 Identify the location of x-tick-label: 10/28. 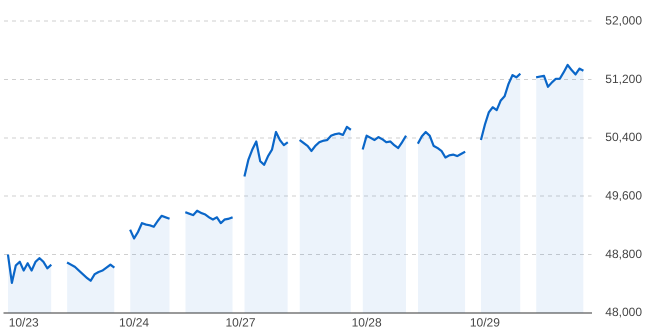
(367, 322).